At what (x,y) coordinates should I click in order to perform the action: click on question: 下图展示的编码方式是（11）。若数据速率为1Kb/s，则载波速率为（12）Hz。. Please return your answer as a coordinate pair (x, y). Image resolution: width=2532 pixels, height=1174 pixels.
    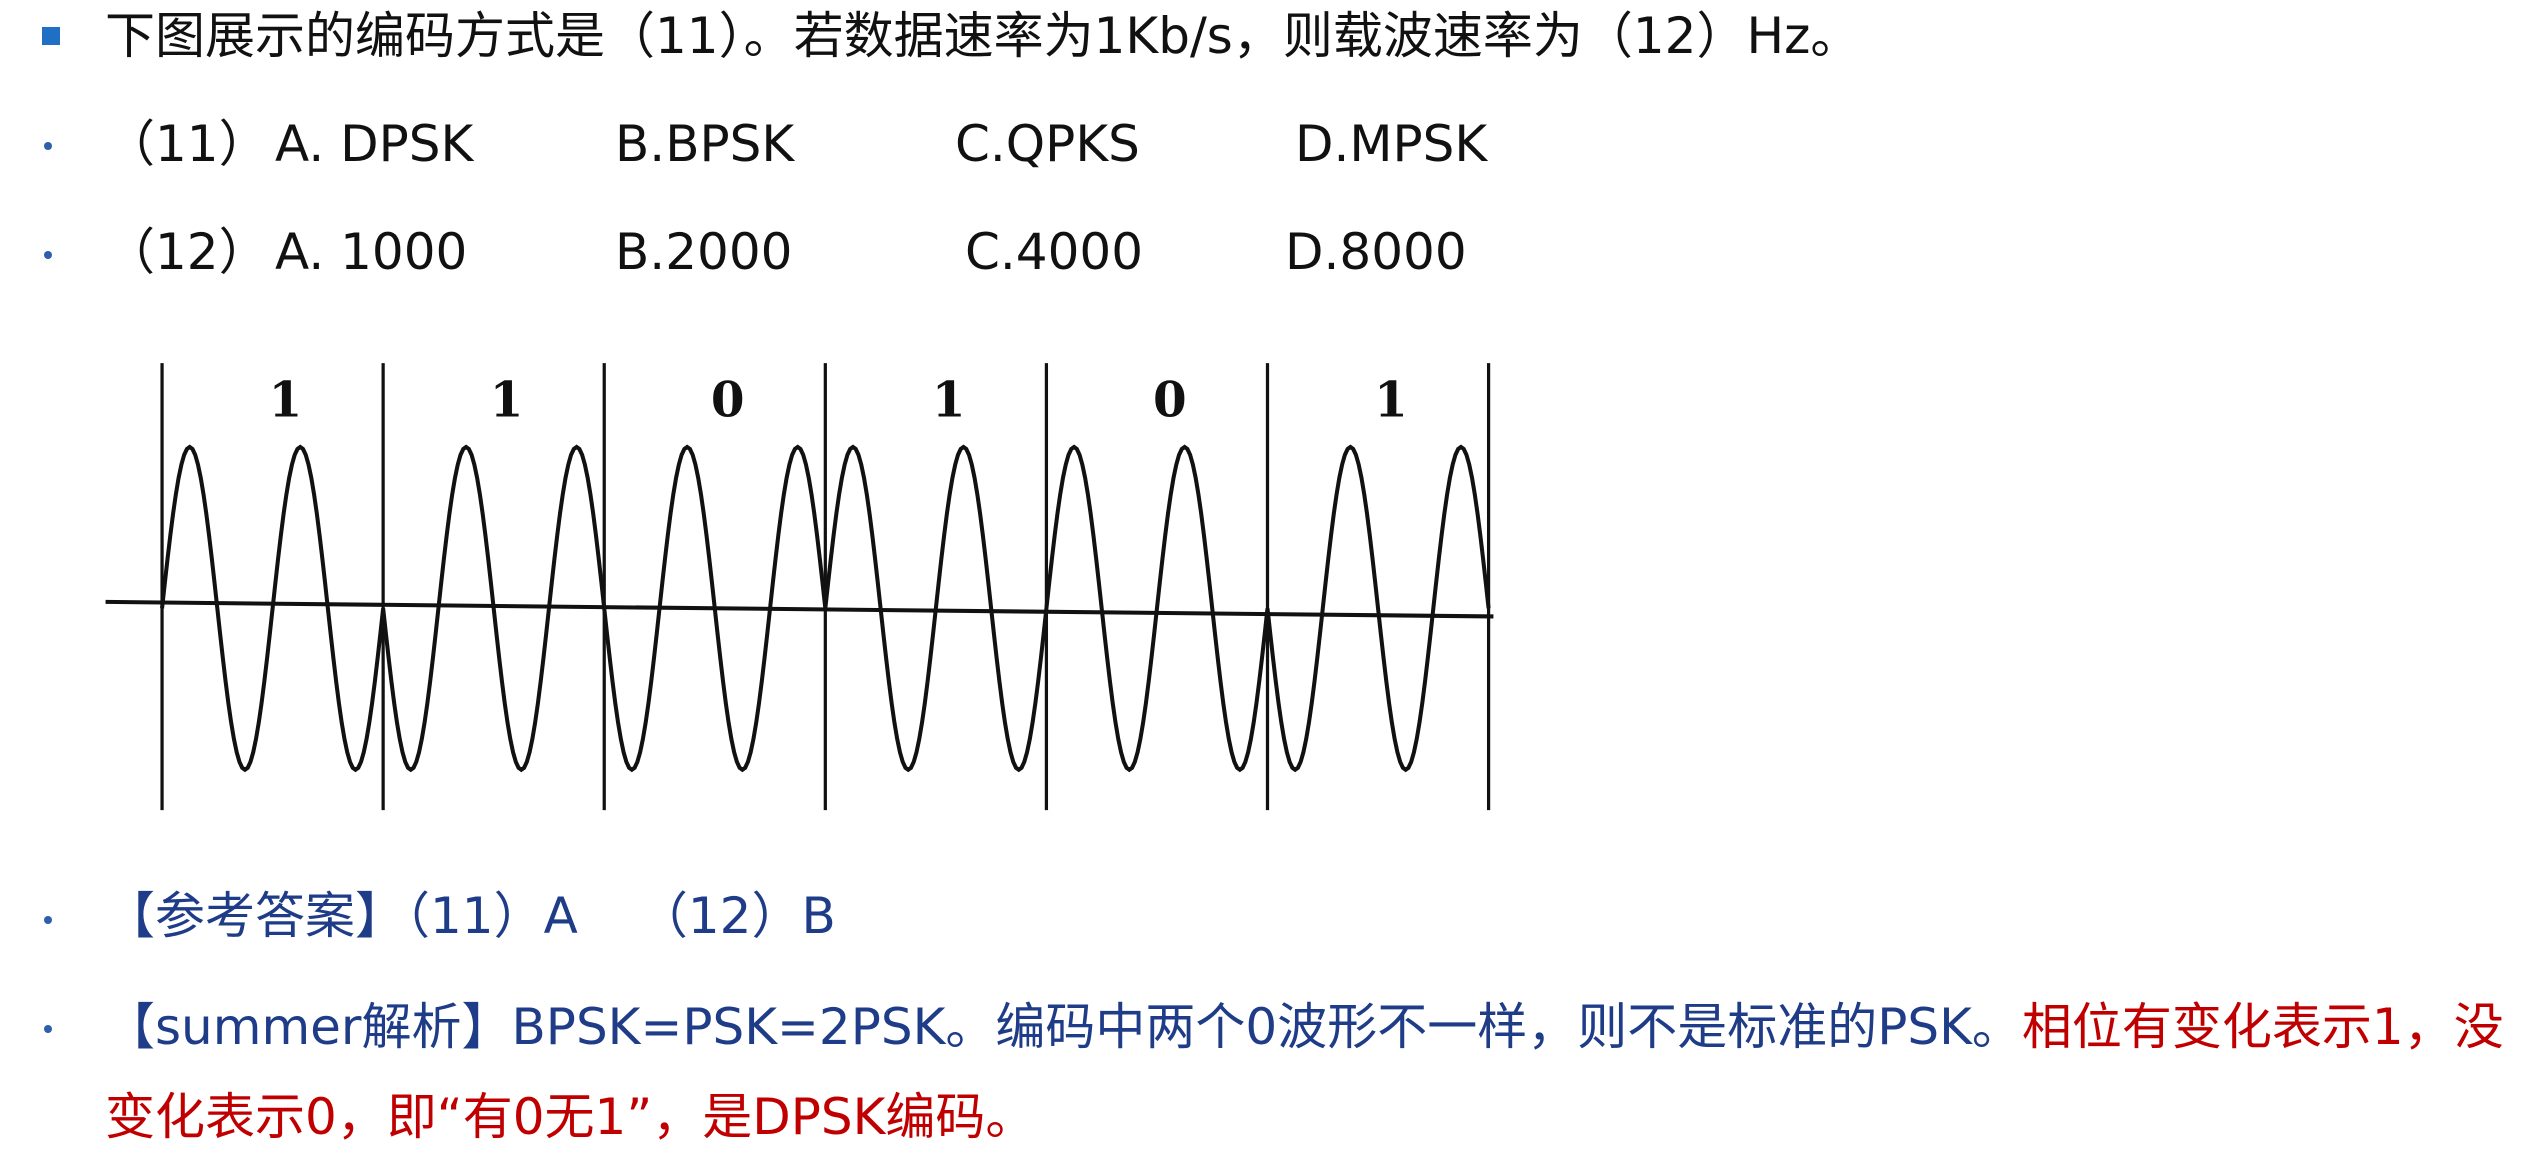
    Looking at the image, I should click on (983, 36).